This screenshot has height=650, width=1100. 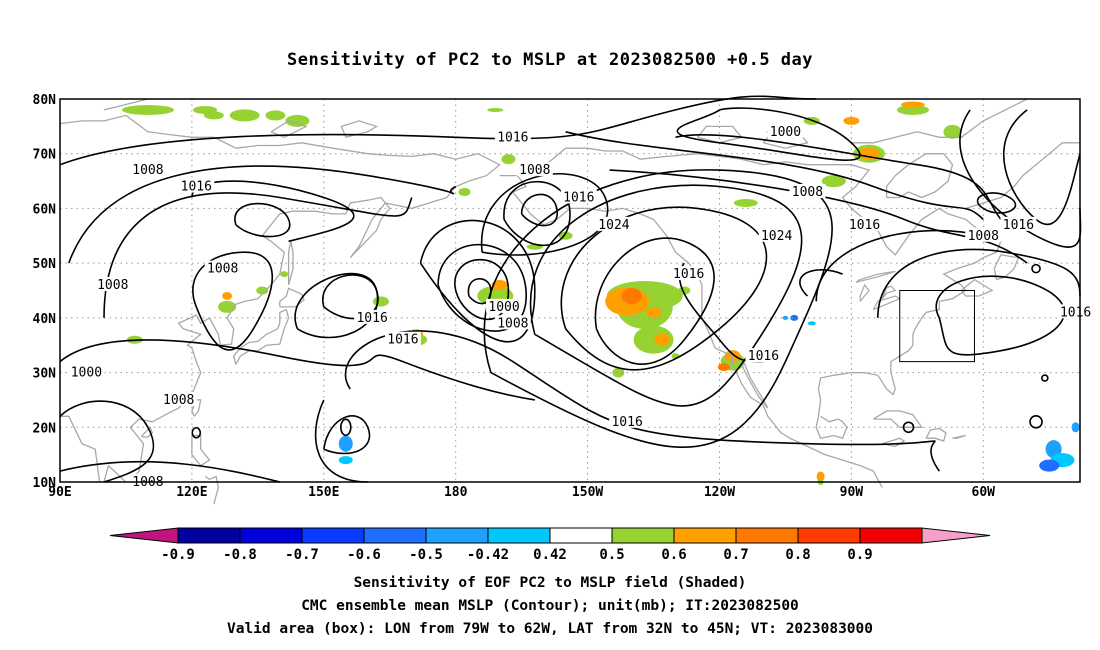 What do you see at coordinates (45, 155) in the screenshot?
I see `lat-label: 70N` at bounding box center [45, 155].